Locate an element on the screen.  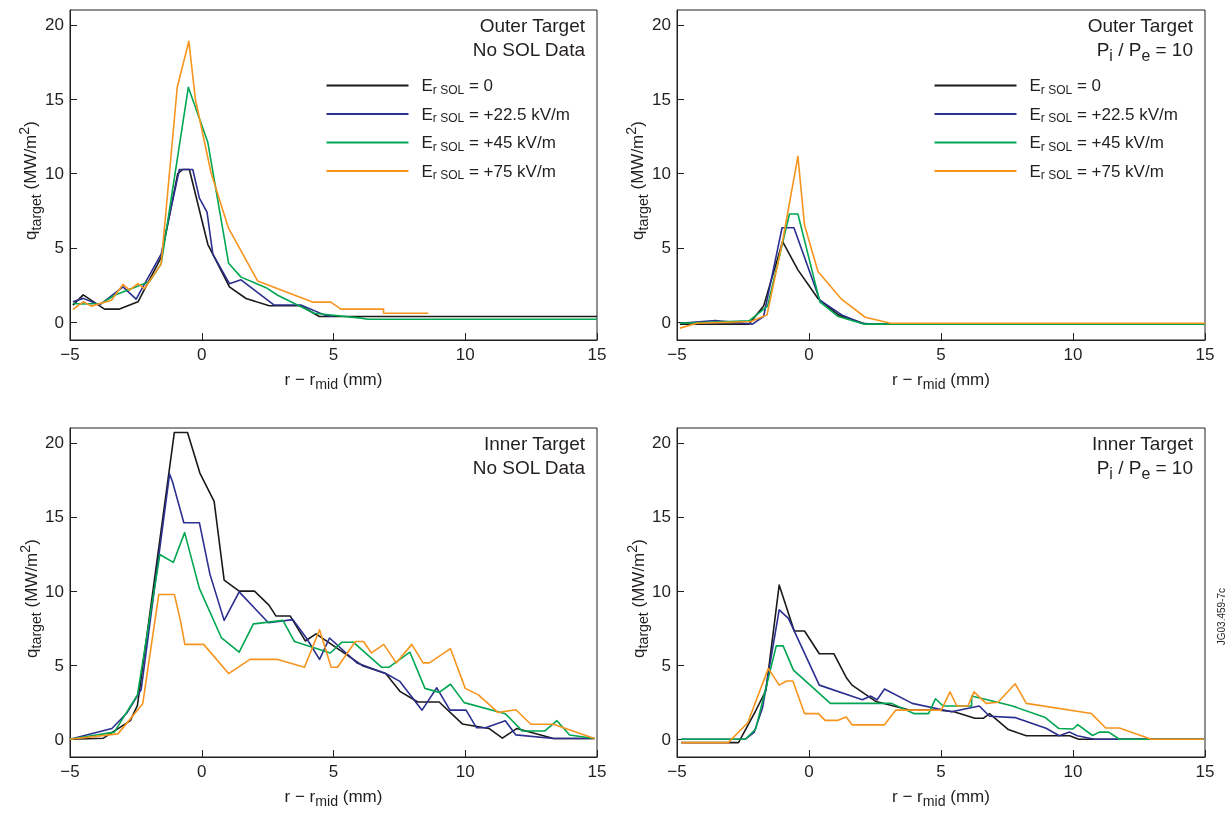
text: JG03.459-7c is located at coordinates (1221, 616).